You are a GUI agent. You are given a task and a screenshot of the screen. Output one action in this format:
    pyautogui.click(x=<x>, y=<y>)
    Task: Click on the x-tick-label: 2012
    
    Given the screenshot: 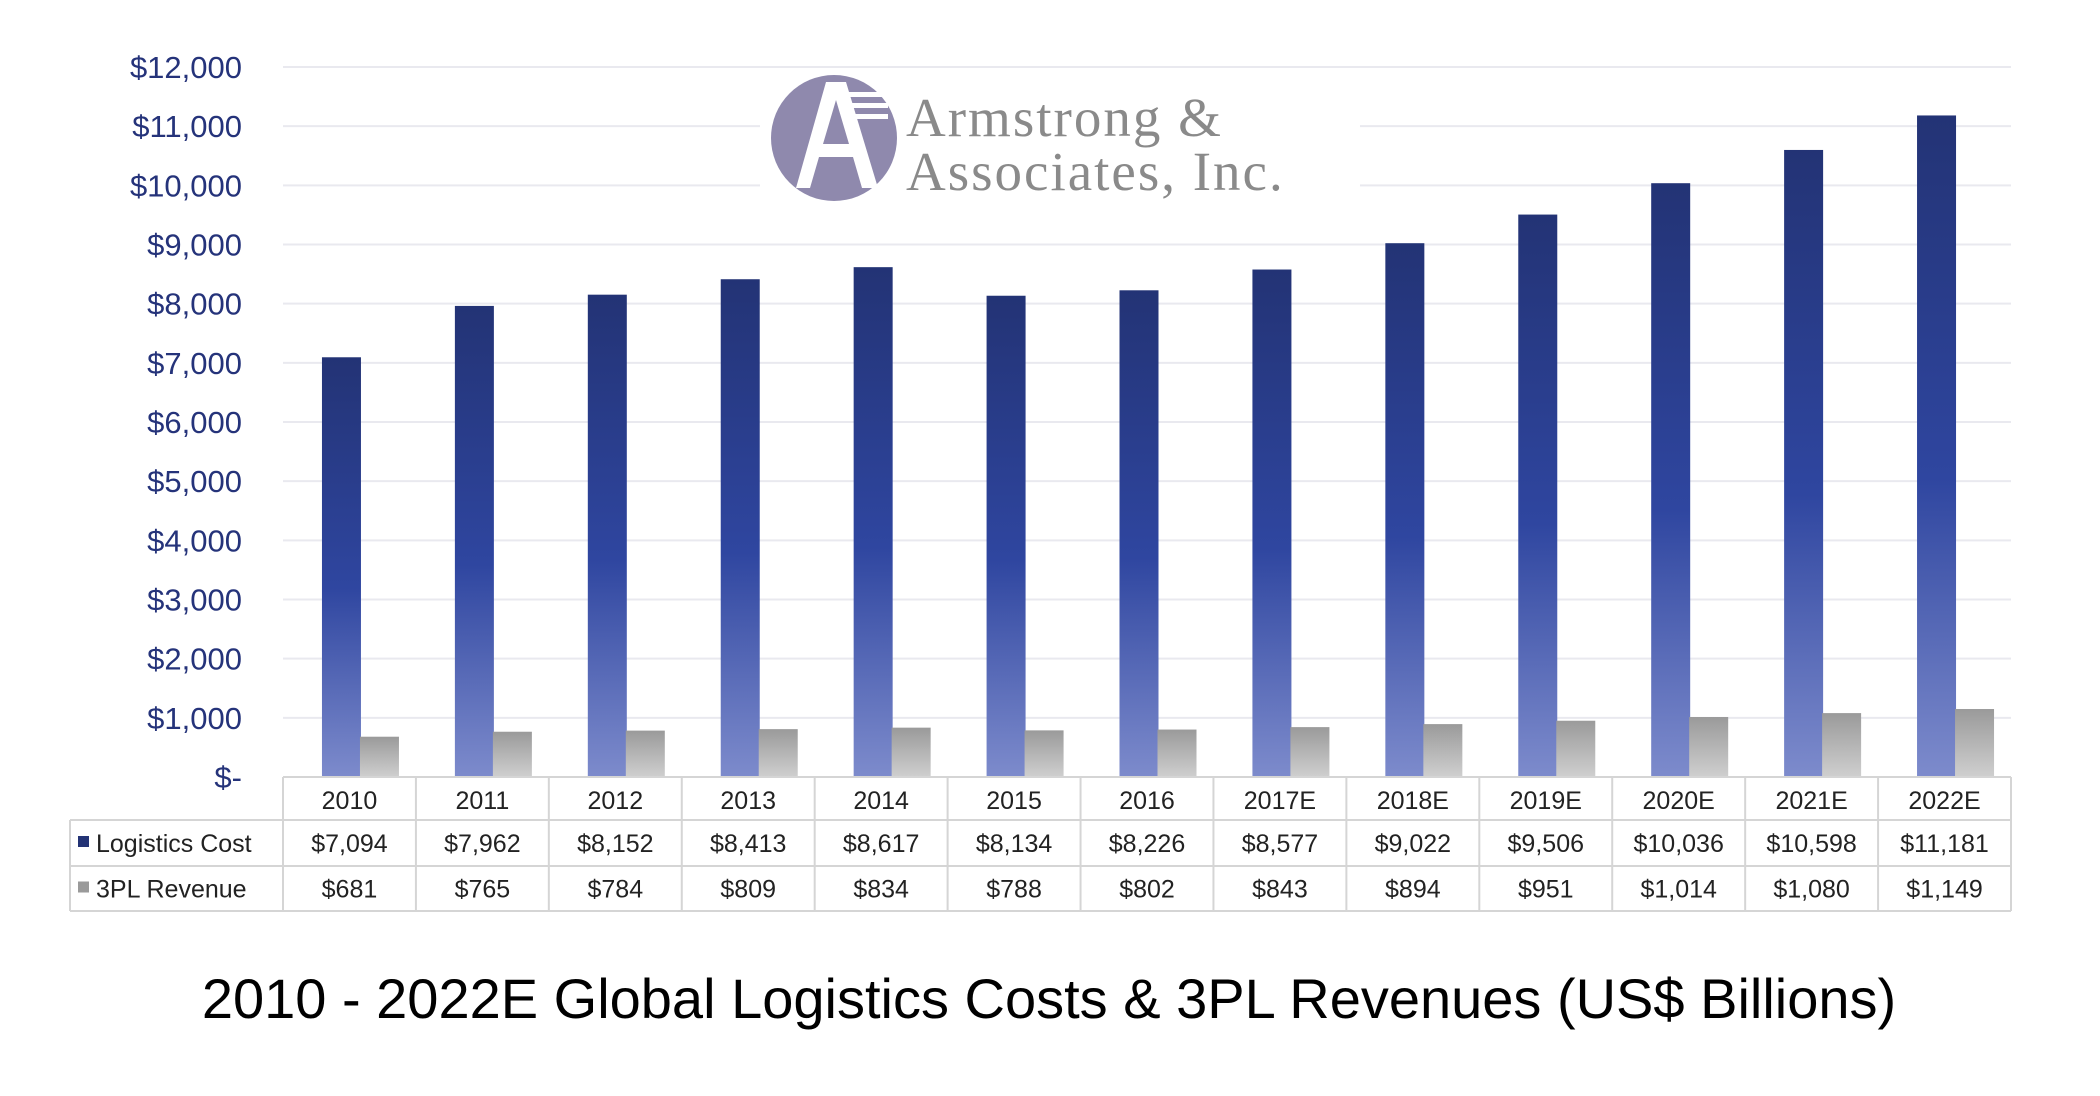 What is the action you would take?
    pyautogui.click(x=615, y=801)
    